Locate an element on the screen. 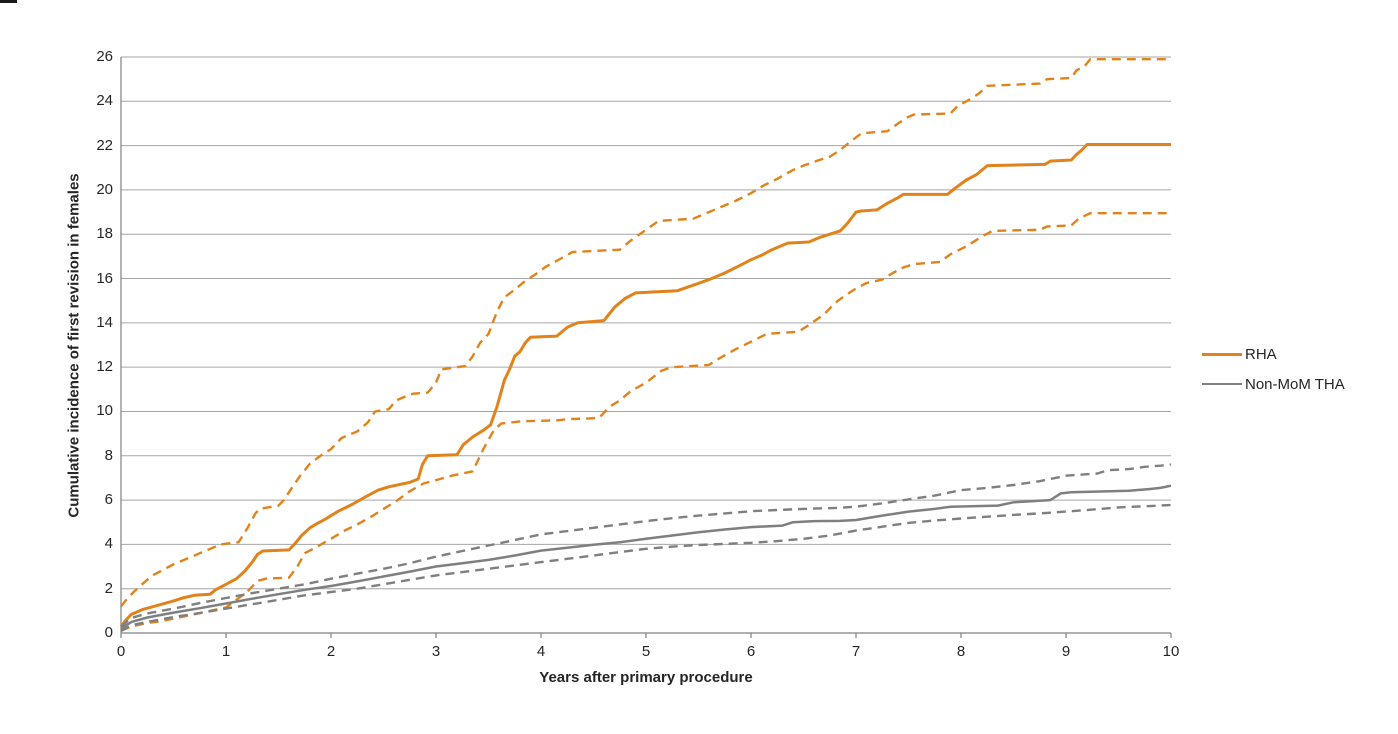 This screenshot has height=734, width=1398. x-tick-label-3: 3 is located at coordinates (436, 651).